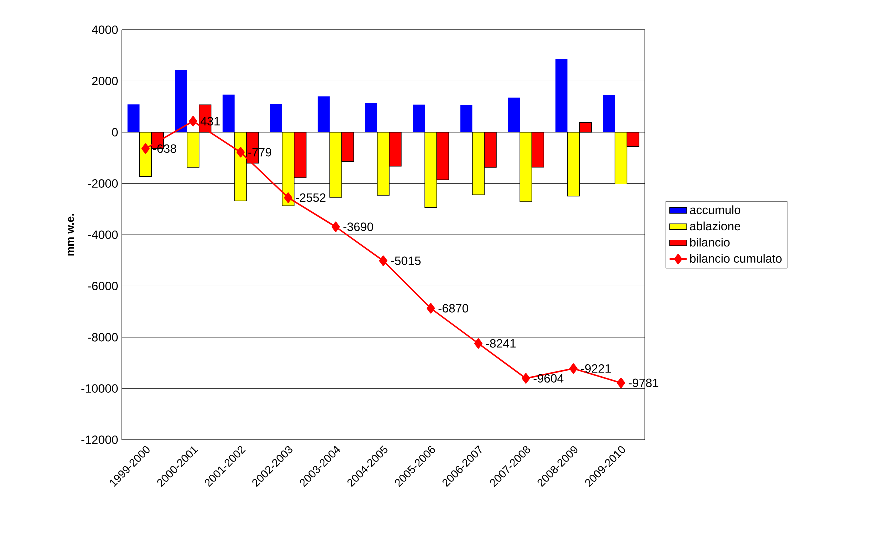 Image resolution: width=872 pixels, height=552 pixels. What do you see at coordinates (453, 308) in the screenshot?
I see `data-label: -6870` at bounding box center [453, 308].